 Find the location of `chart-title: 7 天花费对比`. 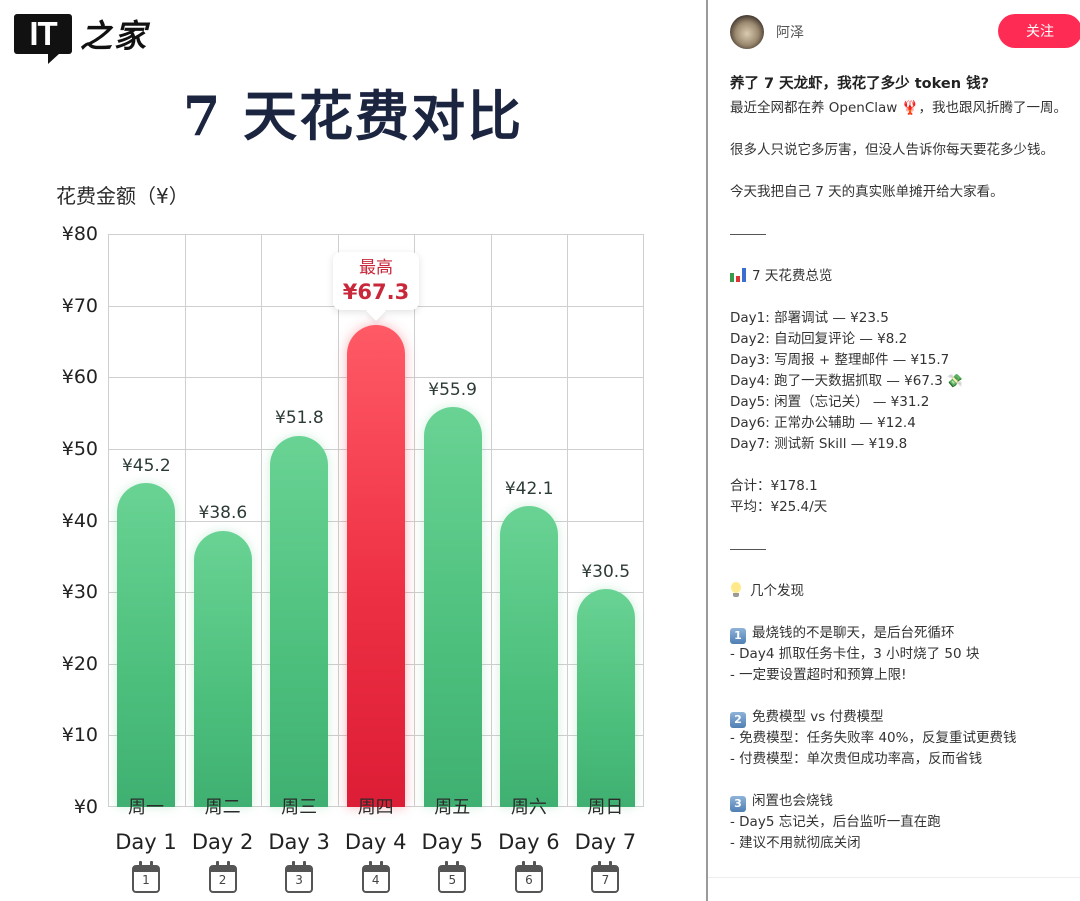

chart-title: 7 天花费对比 is located at coordinates (353, 116).